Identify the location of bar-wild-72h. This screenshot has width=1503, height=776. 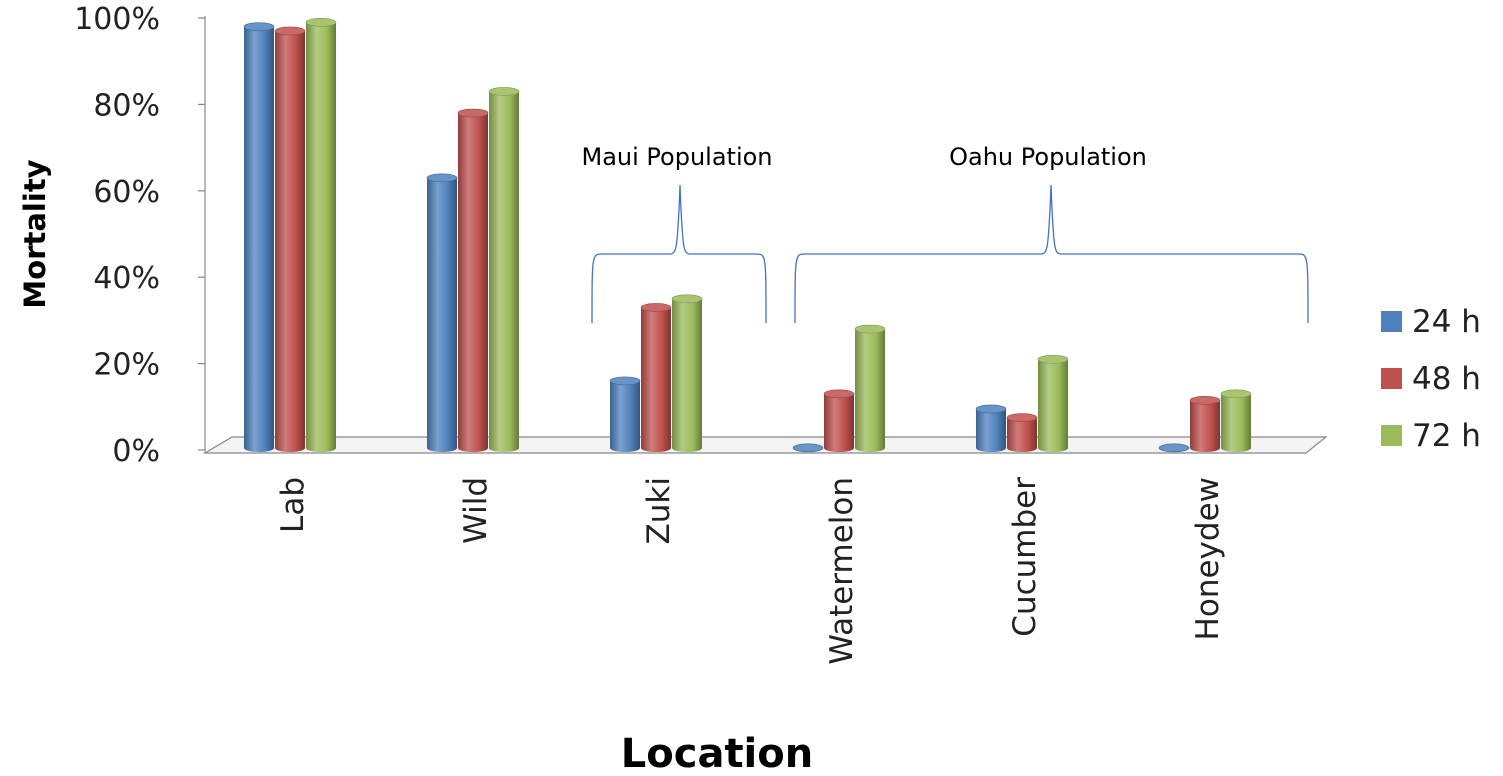
(504, 269).